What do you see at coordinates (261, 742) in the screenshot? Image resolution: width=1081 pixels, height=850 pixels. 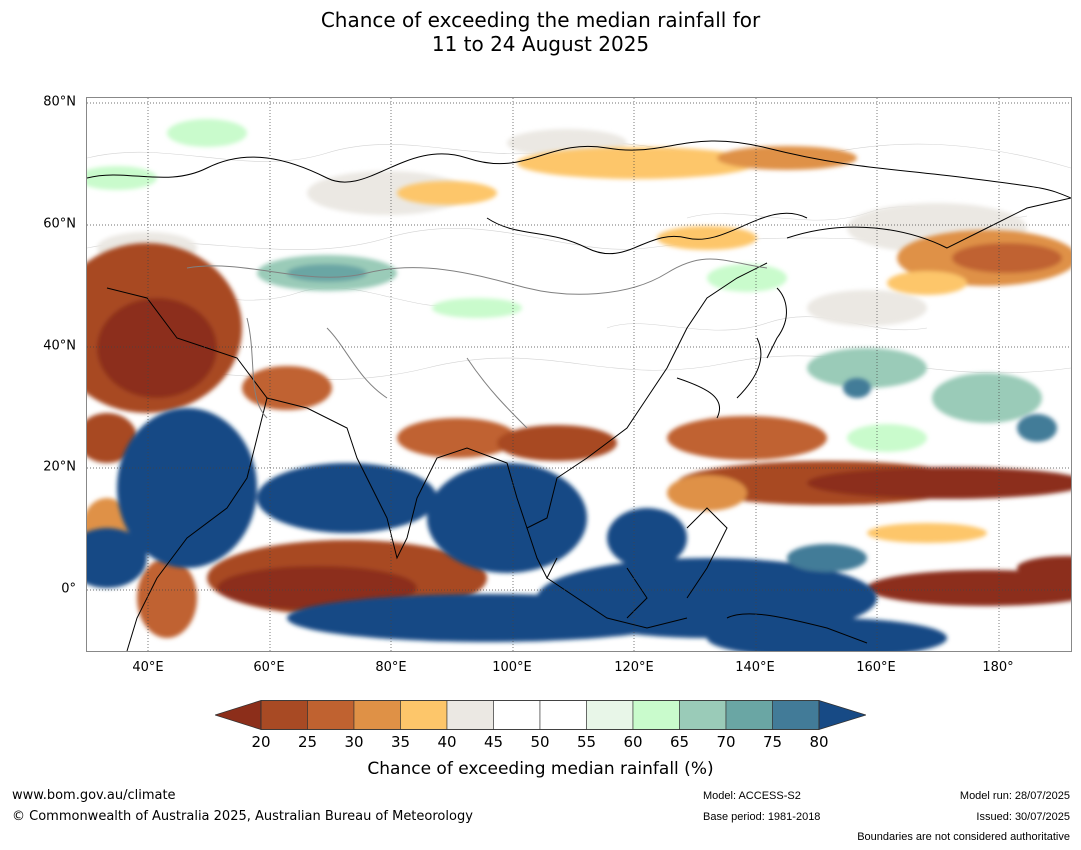 I see `colorbar-tick-label: 20` at bounding box center [261, 742].